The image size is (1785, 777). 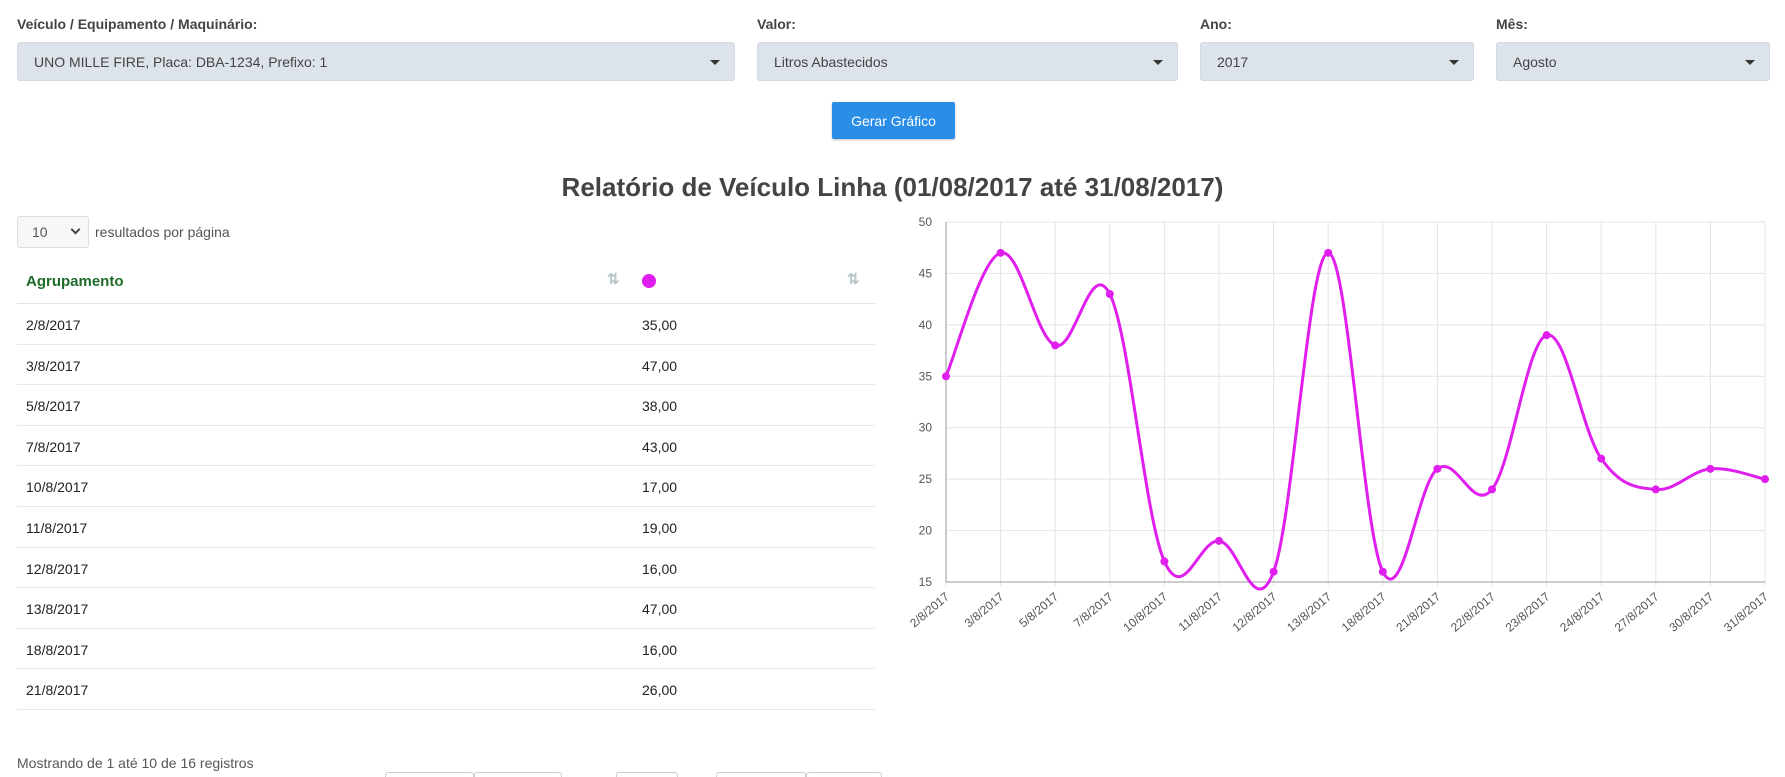 What do you see at coordinates (446, 568) in the screenshot?
I see `table-row: 12/8/2017 16,00` at bounding box center [446, 568].